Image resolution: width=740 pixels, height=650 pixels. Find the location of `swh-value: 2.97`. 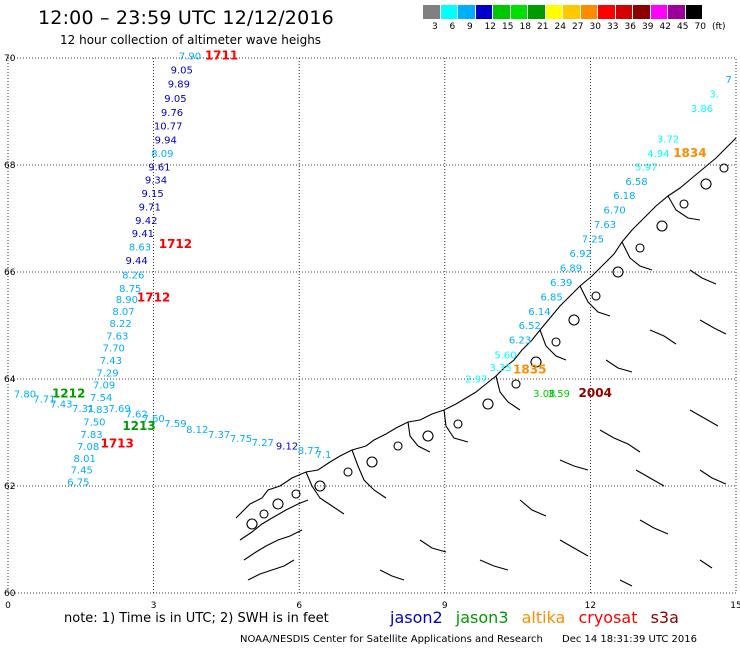

swh-value: 2.97 is located at coordinates (476, 380).